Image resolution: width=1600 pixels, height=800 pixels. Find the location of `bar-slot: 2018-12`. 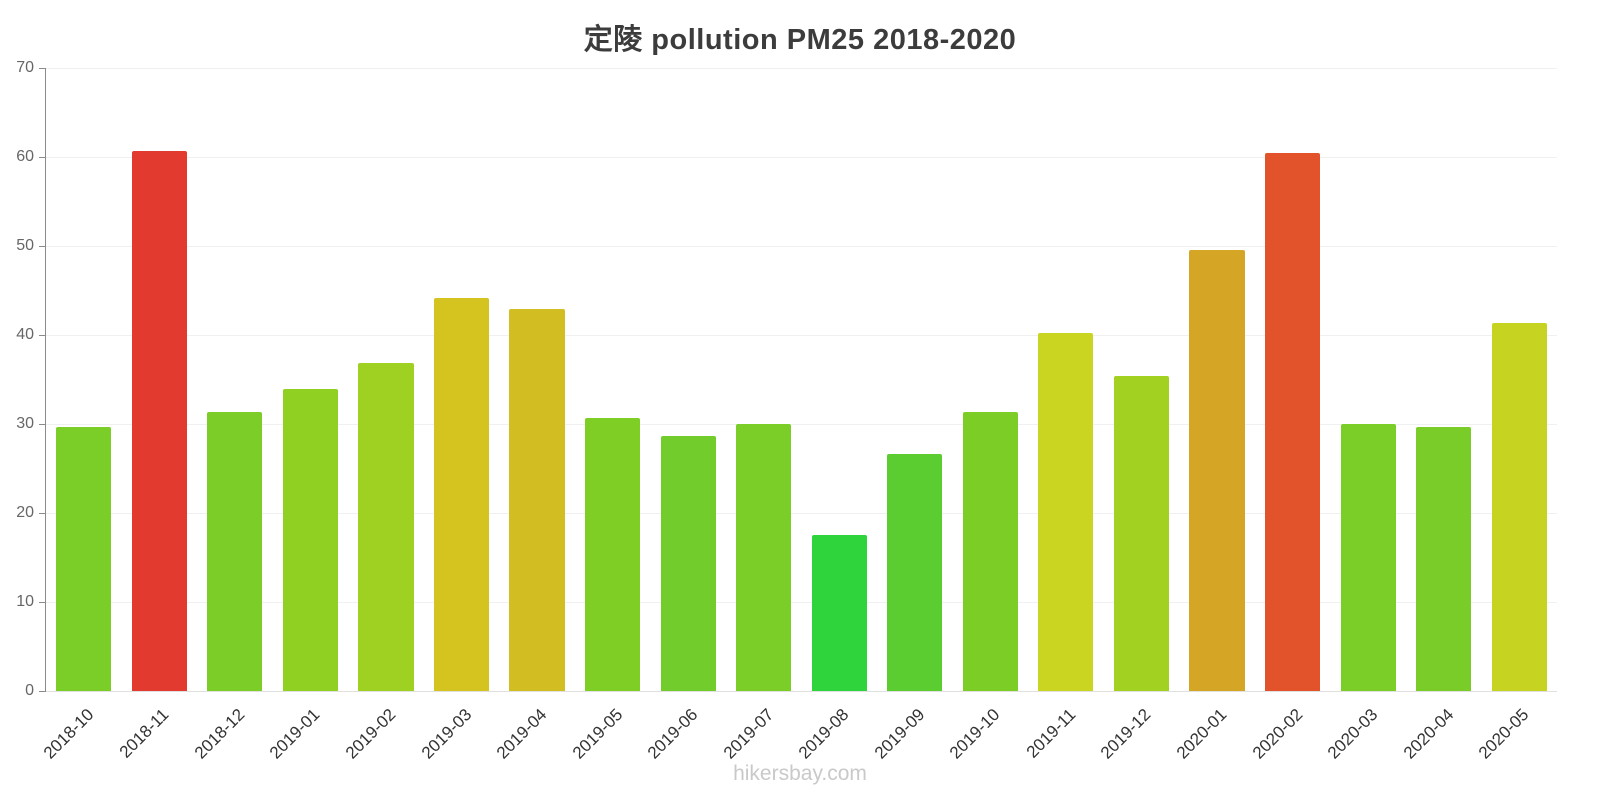

bar-slot: 2018-12 is located at coordinates (232, 415).